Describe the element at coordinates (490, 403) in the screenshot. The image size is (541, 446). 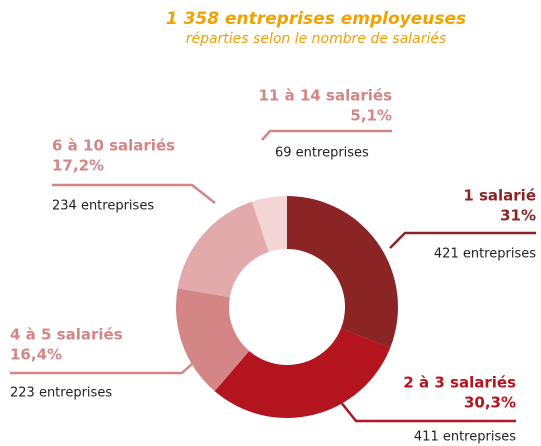
I see `value-label: 30,3%` at that location.